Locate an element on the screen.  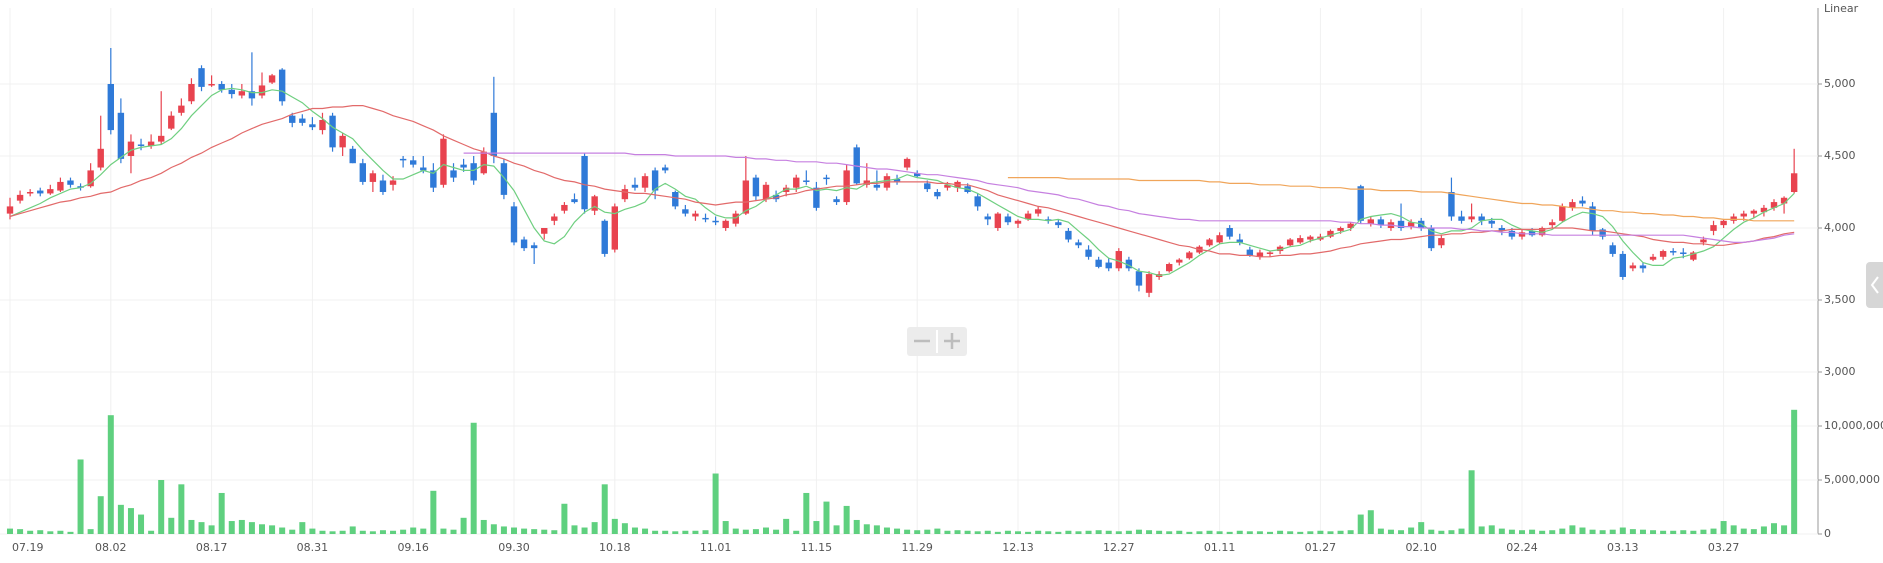
y-tick-label: 3,500 is located at coordinates (1840, 299).